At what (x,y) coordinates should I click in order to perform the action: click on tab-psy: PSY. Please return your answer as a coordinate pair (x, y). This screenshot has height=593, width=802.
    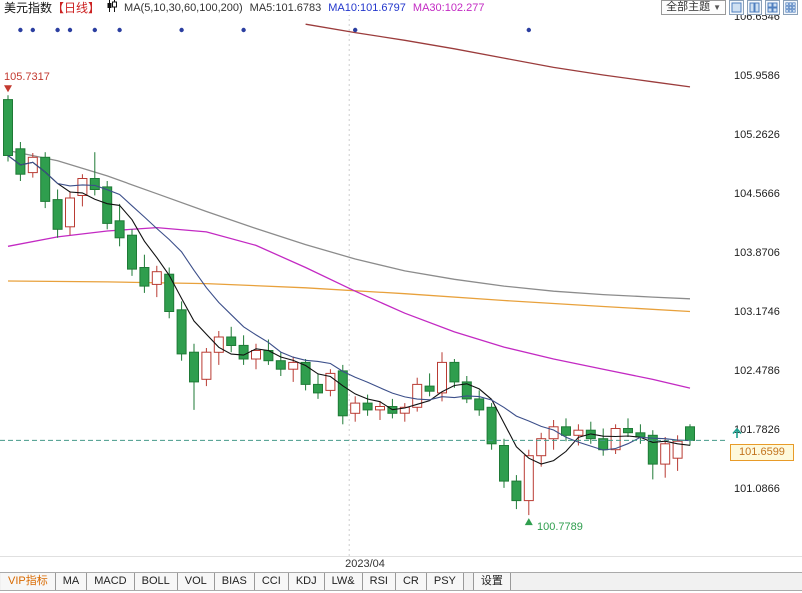
    Looking at the image, I should click on (445, 581).